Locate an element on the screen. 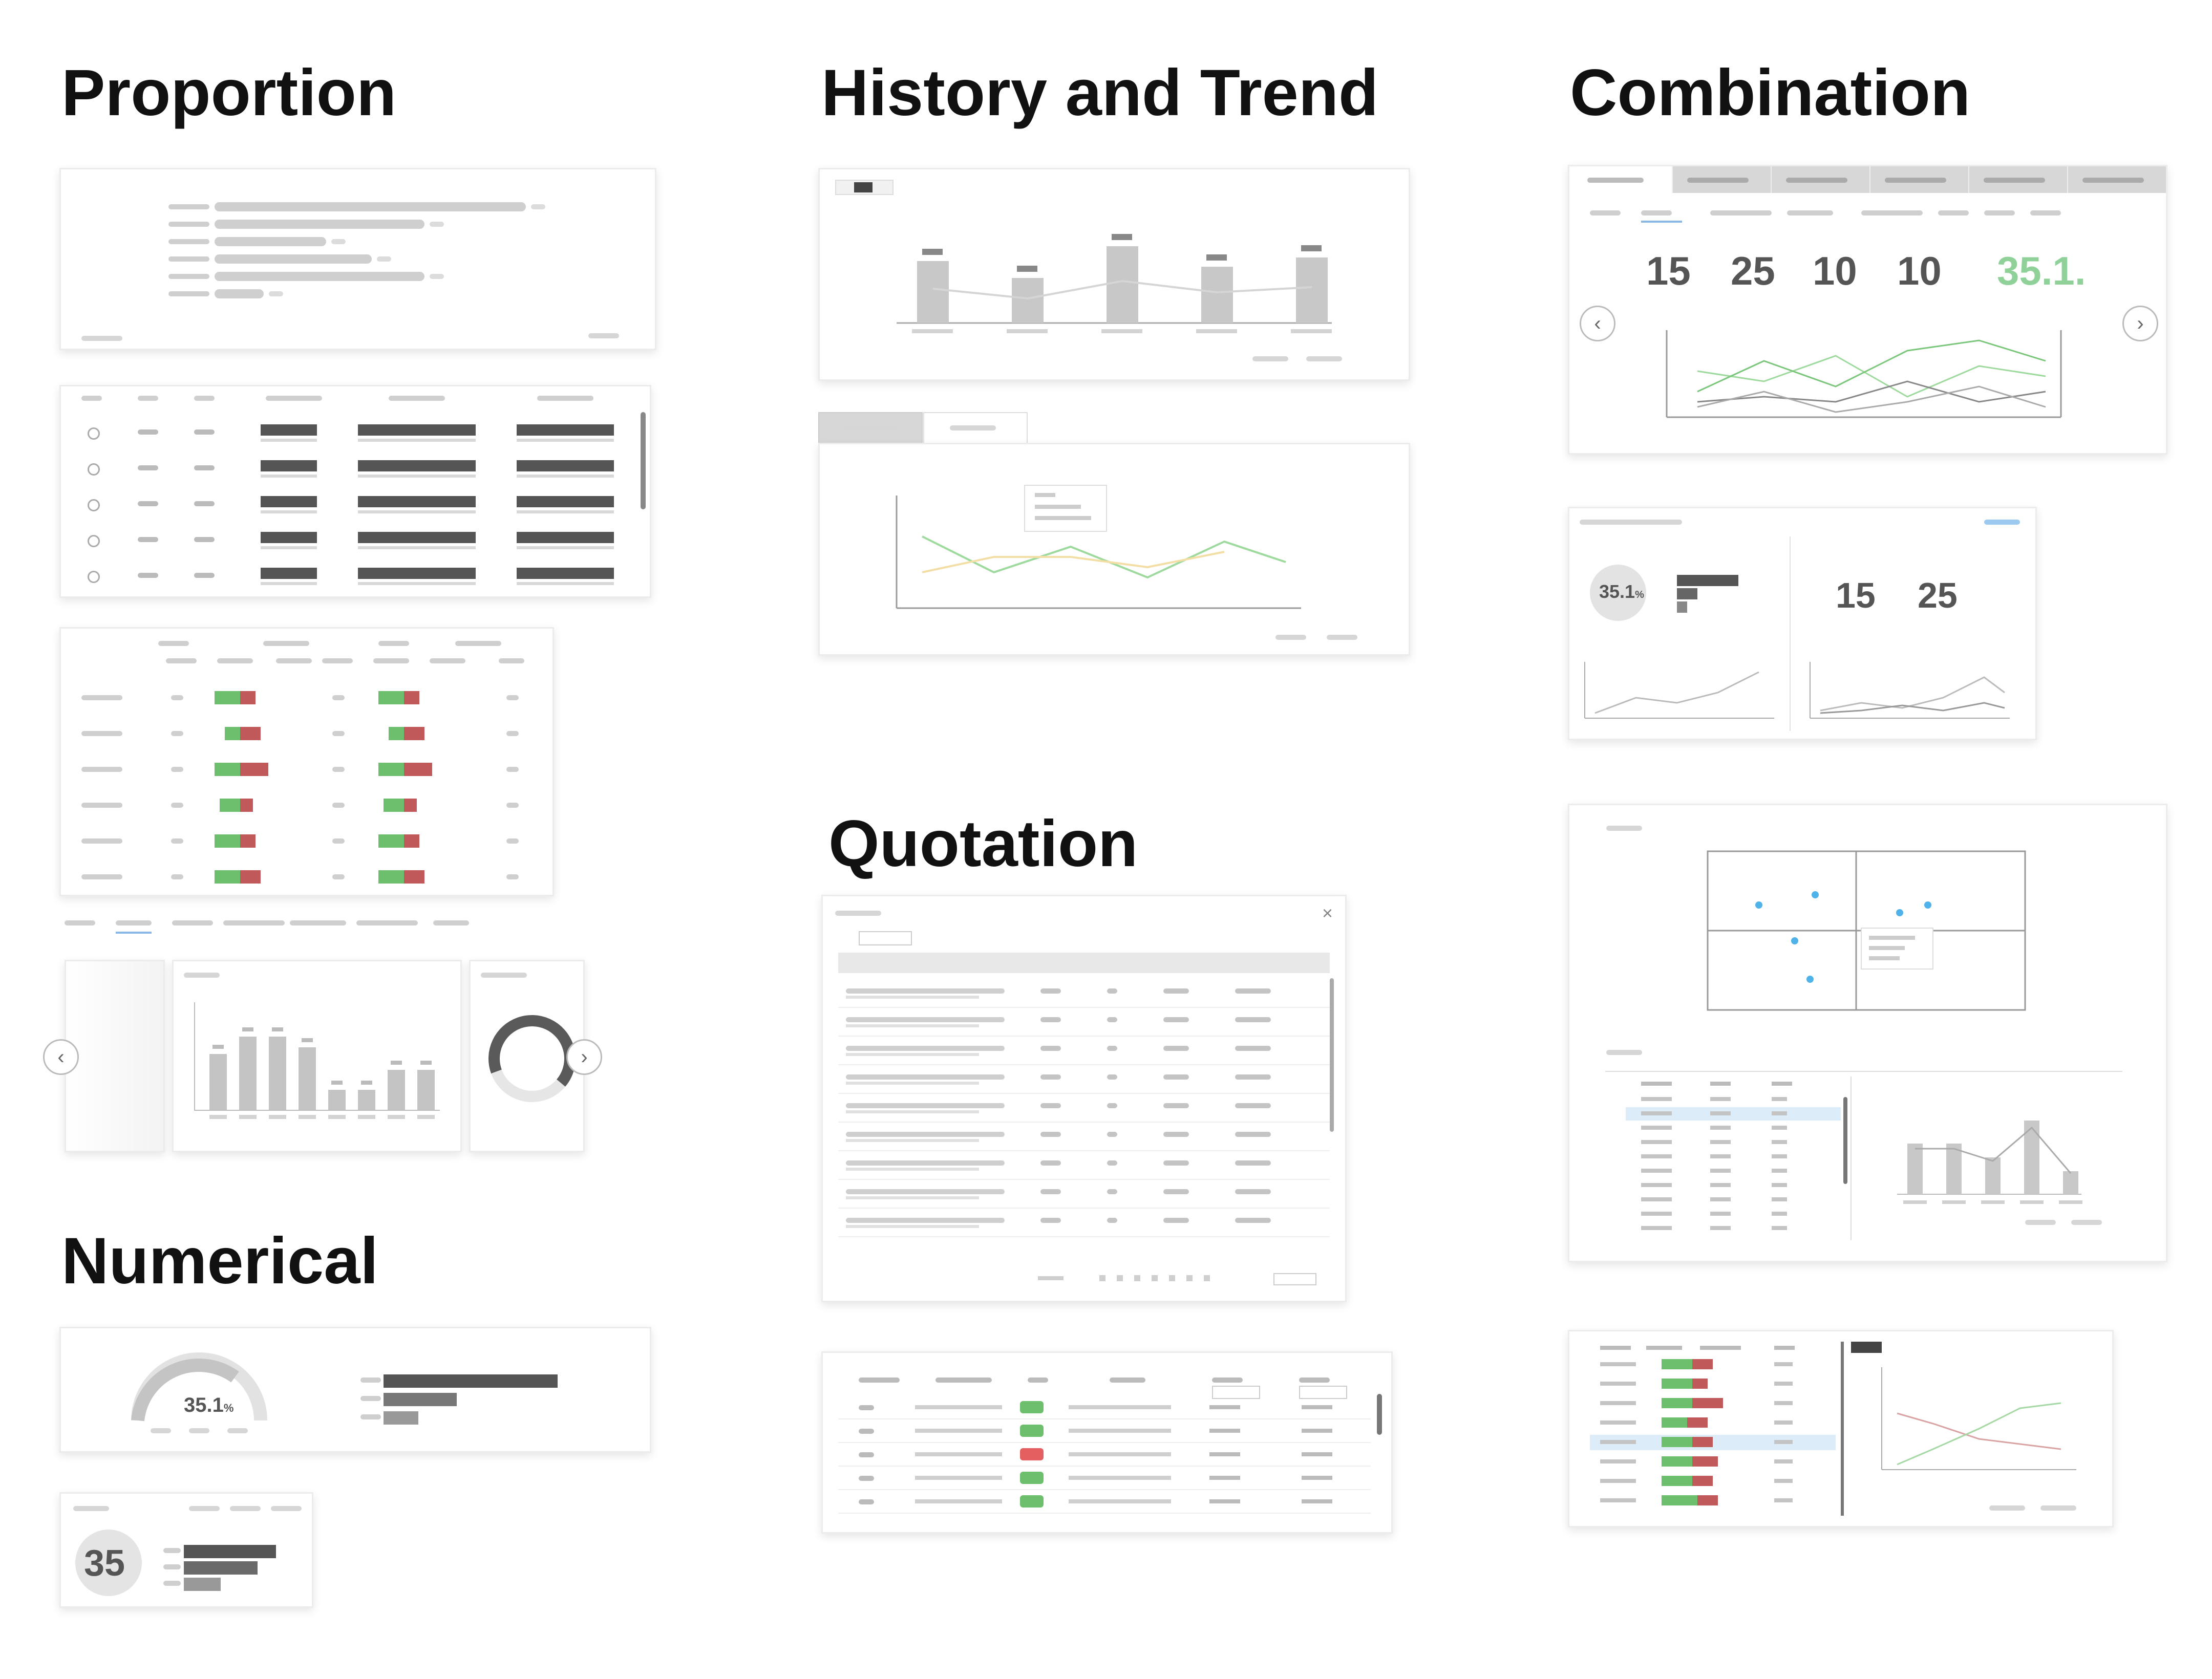 The width and height of the screenshot is (2212, 1679). history-toggle is located at coordinates (865, 187).